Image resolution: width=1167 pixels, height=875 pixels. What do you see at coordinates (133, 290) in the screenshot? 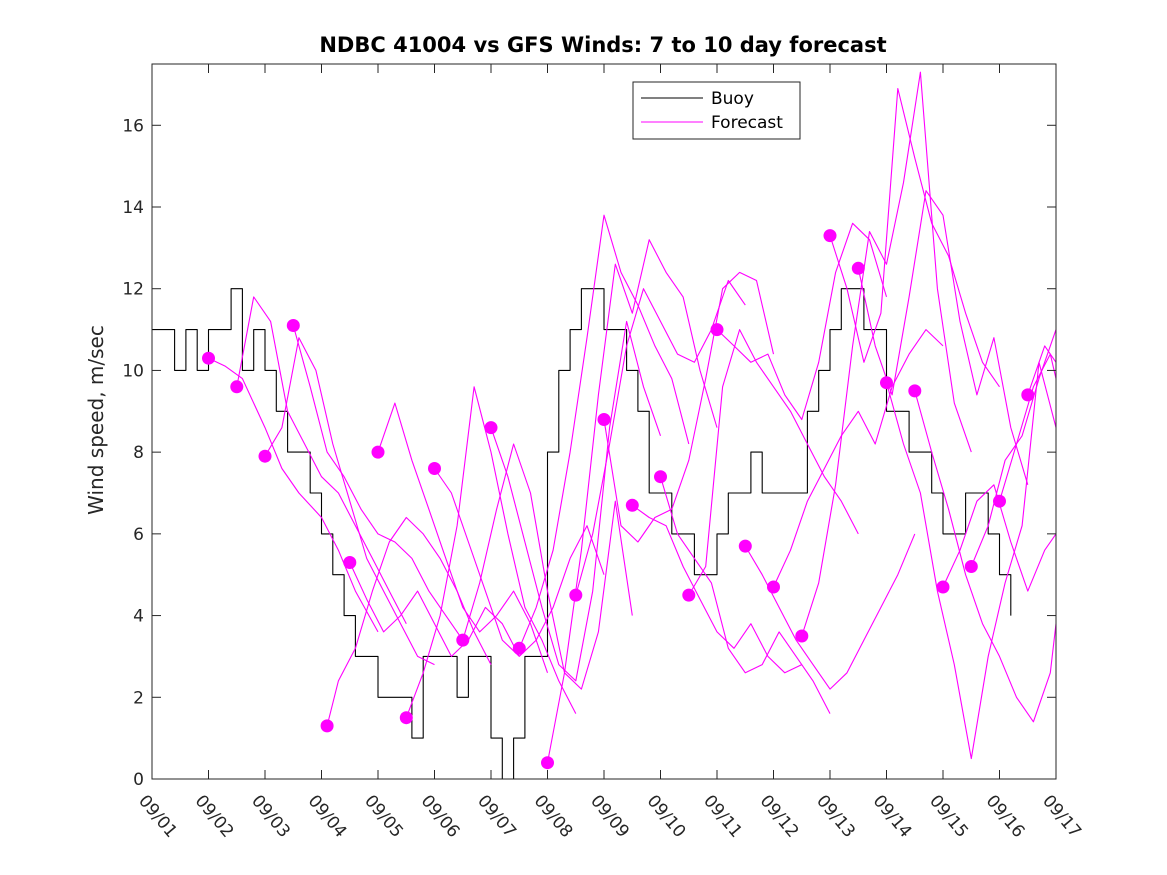
I see `y-tick-label: 12` at bounding box center [133, 290].